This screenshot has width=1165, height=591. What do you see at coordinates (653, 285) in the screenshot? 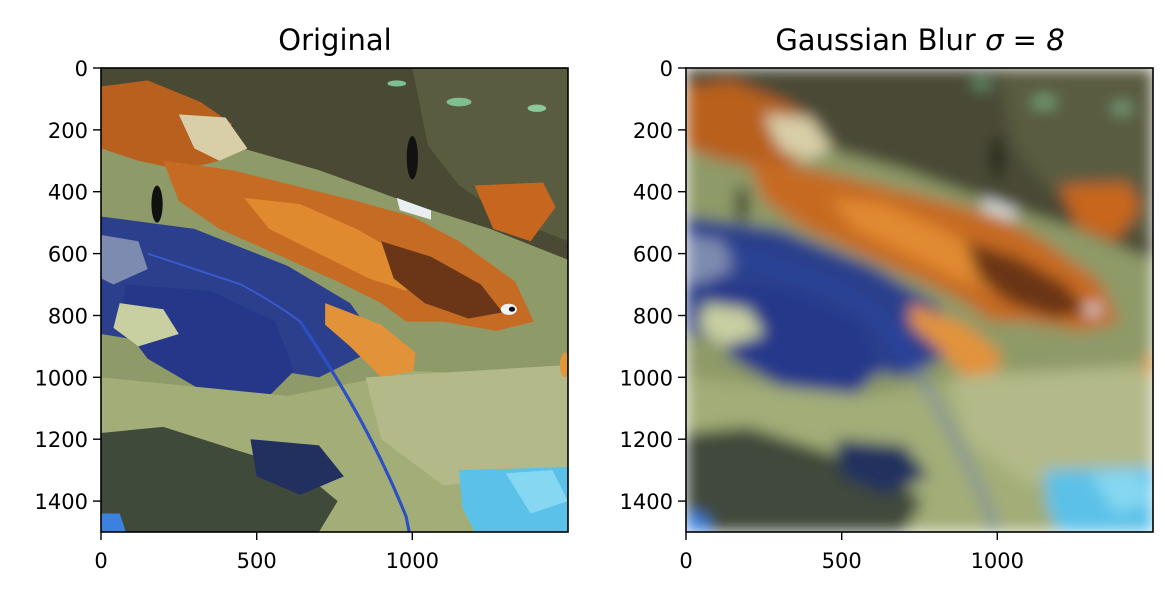
I see `panel-blur-yticks: 0 200 400 600 800 1000 1200 1400` at bounding box center [653, 285].